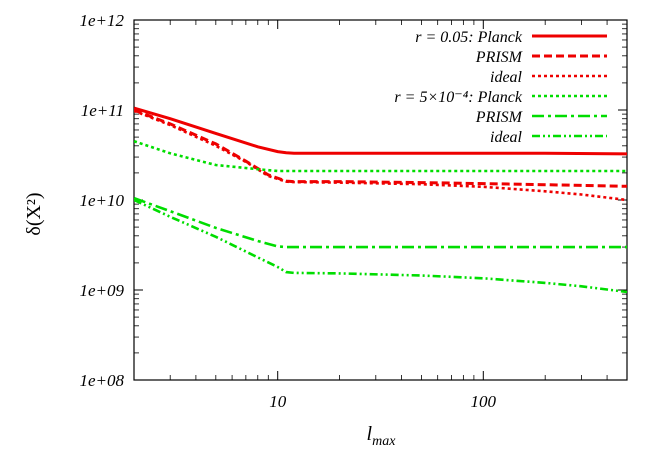 Image resolution: width=654 pixels, height=457 pixels. Describe the element at coordinates (484, 401) in the screenshot. I see `x-tick-label: 100` at that location.